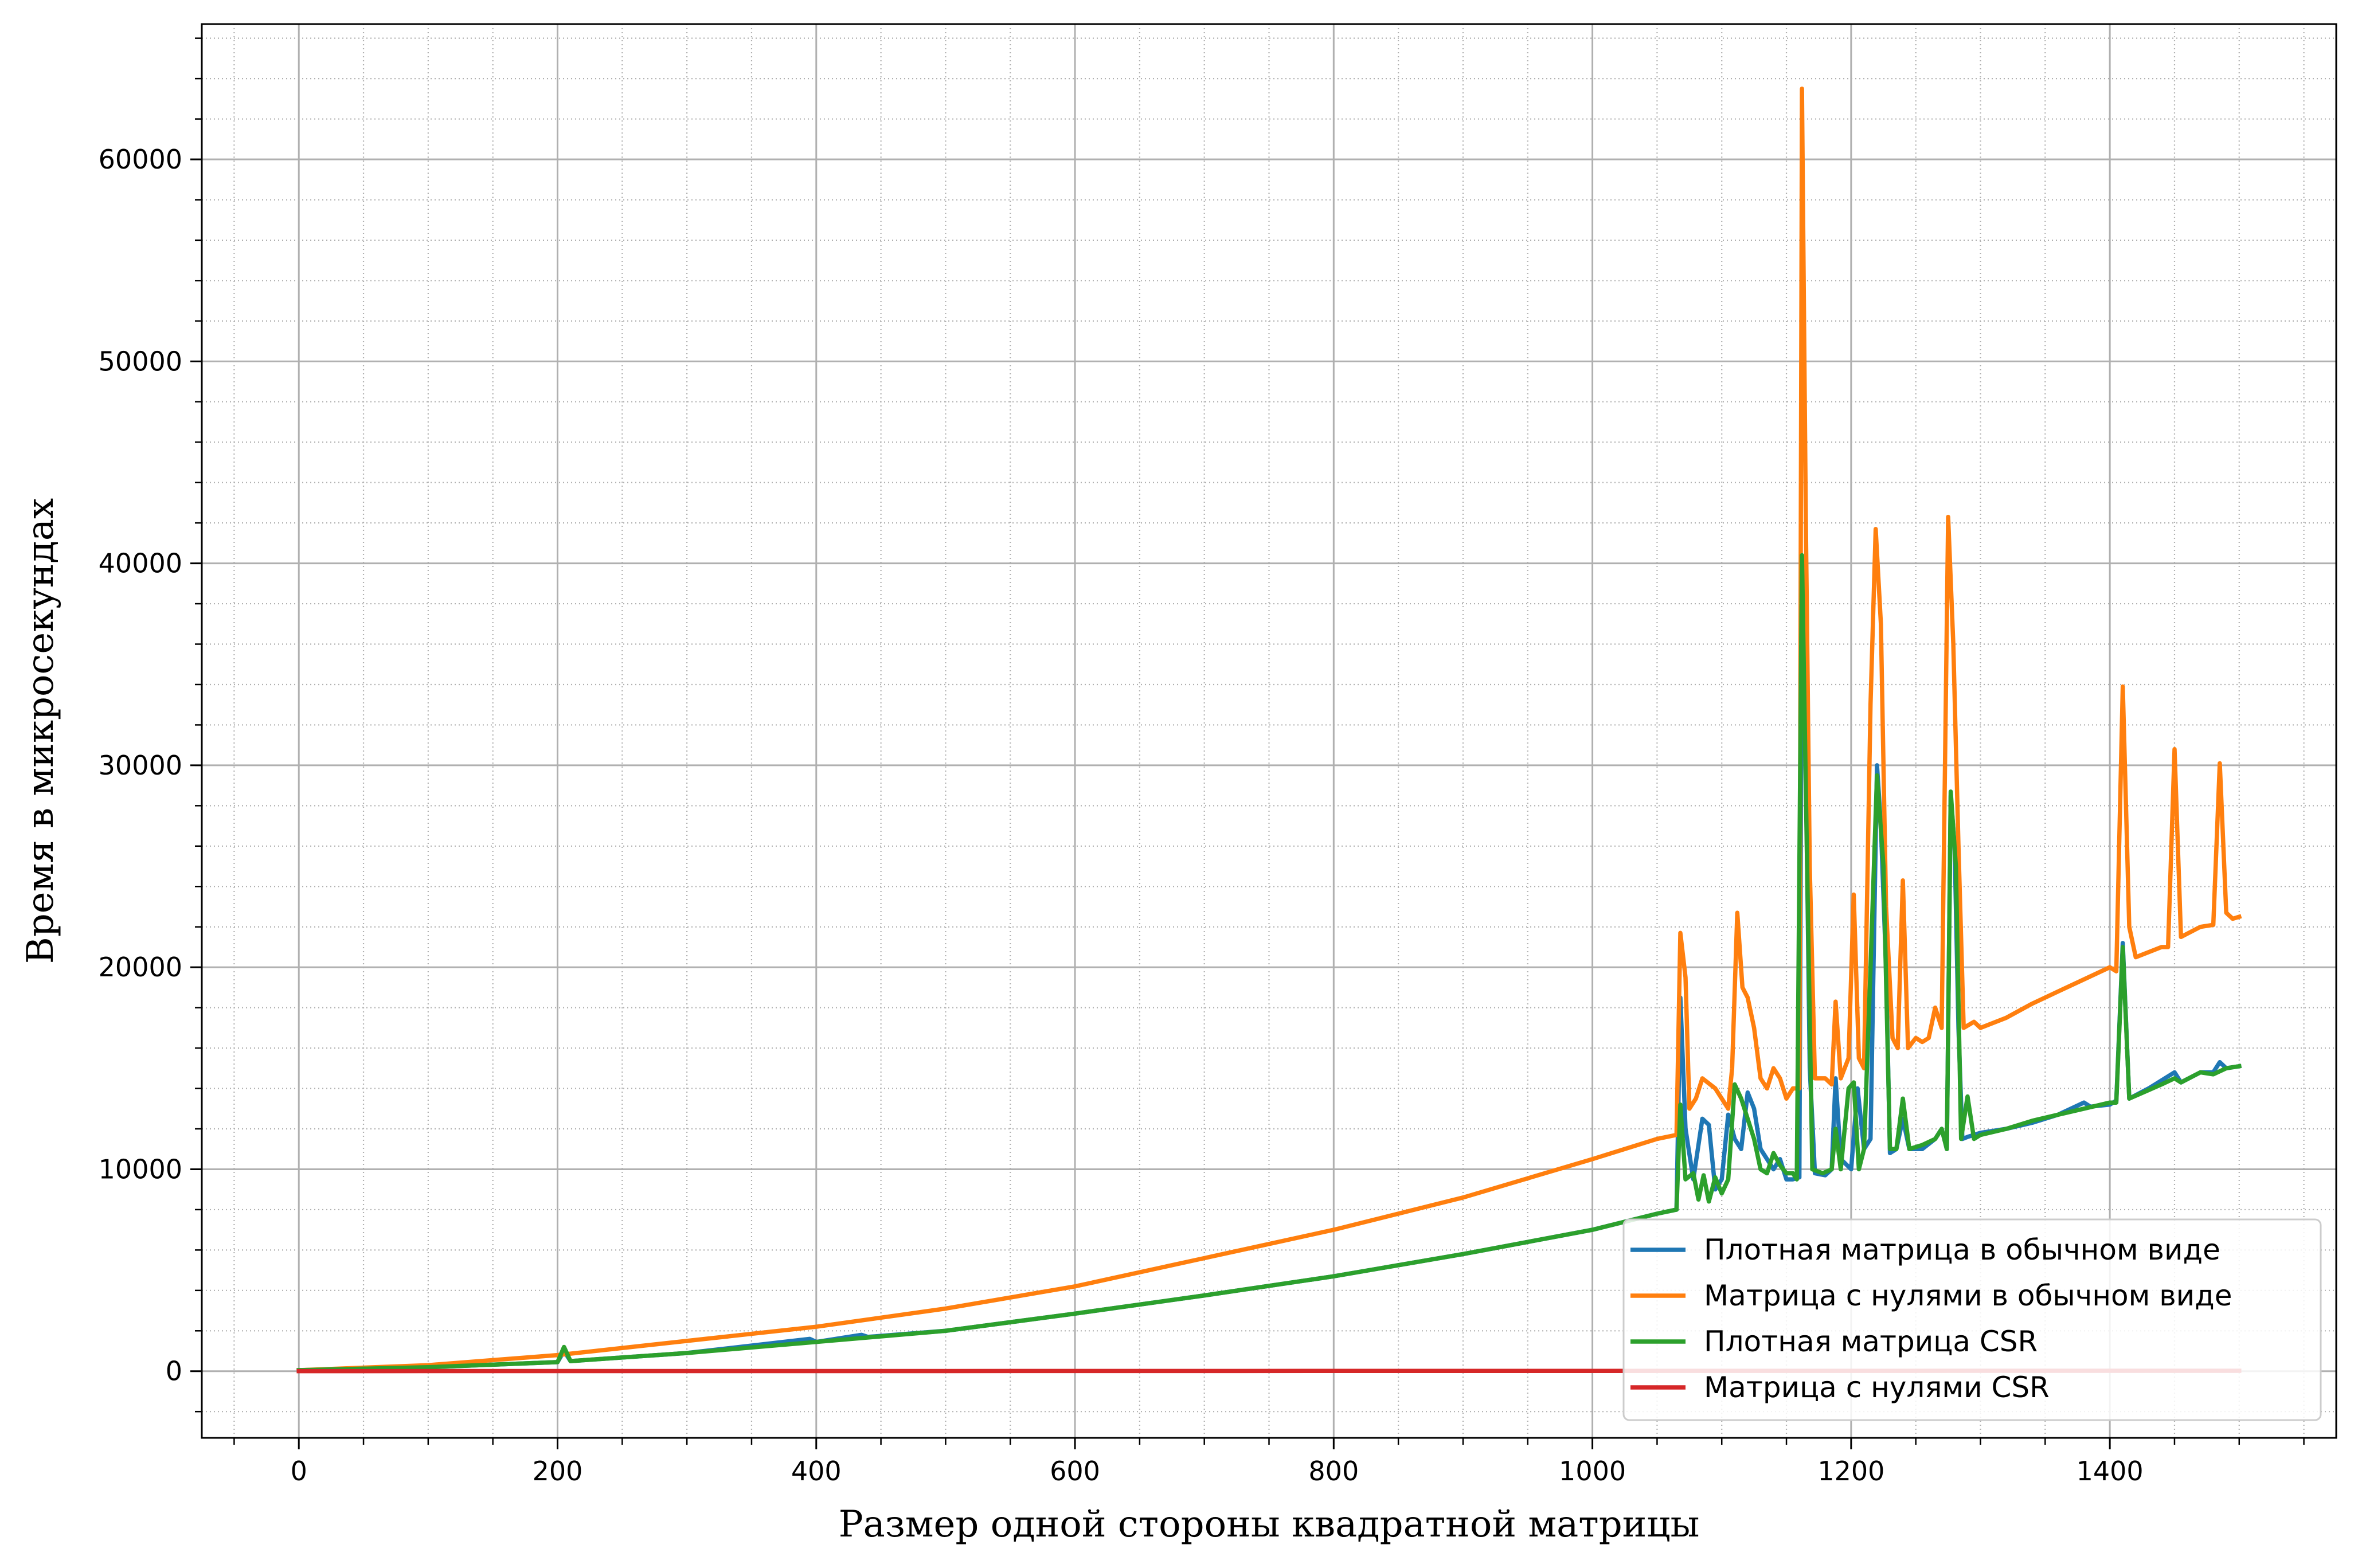 The image size is (2358, 1568). Describe the element at coordinates (2110, 1471) in the screenshot. I see `x-tick-label: 1400` at that location.